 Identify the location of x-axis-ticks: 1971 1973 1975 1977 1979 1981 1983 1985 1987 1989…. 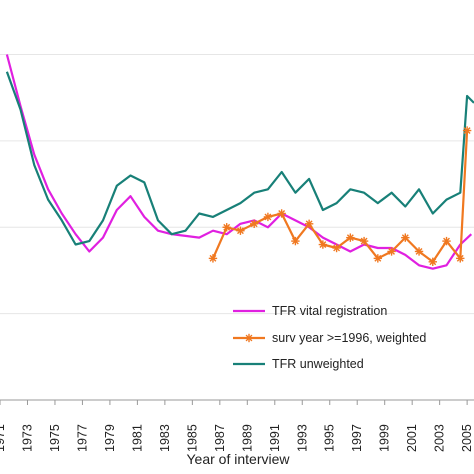
(237, 426).